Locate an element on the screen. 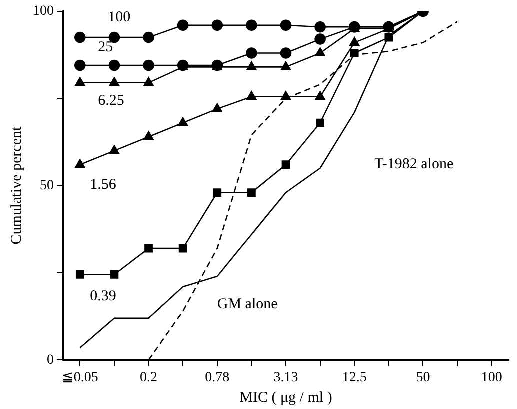  series-label: 0.39 is located at coordinates (103, 296).